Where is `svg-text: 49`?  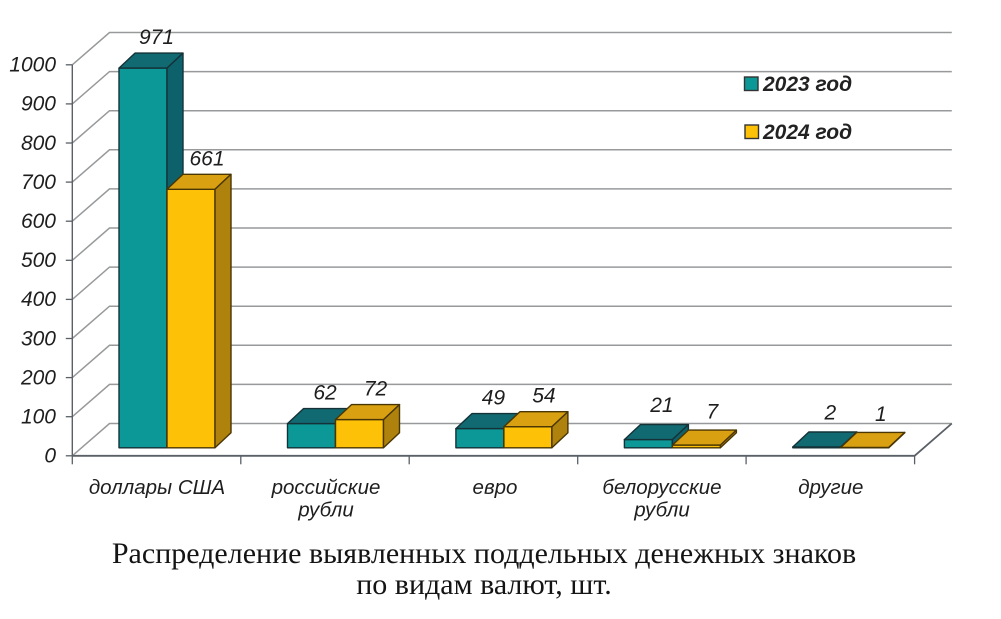 svg-text: 49 is located at coordinates (494, 398).